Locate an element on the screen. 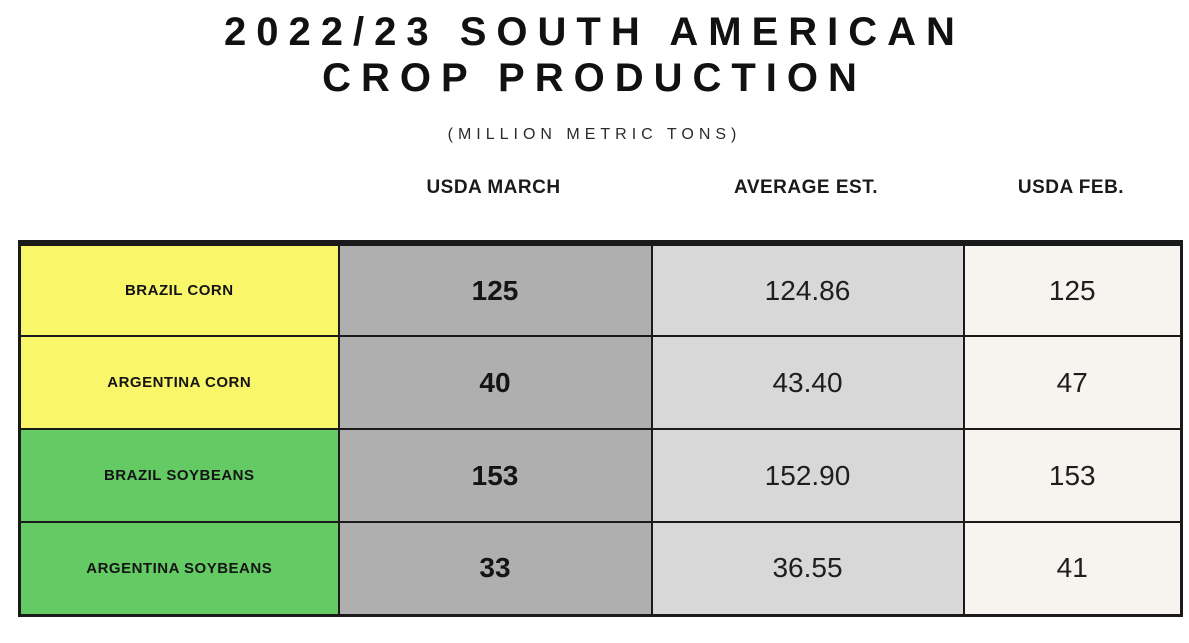 The image size is (1189, 643). column-header-spacer is located at coordinates (177, 188).